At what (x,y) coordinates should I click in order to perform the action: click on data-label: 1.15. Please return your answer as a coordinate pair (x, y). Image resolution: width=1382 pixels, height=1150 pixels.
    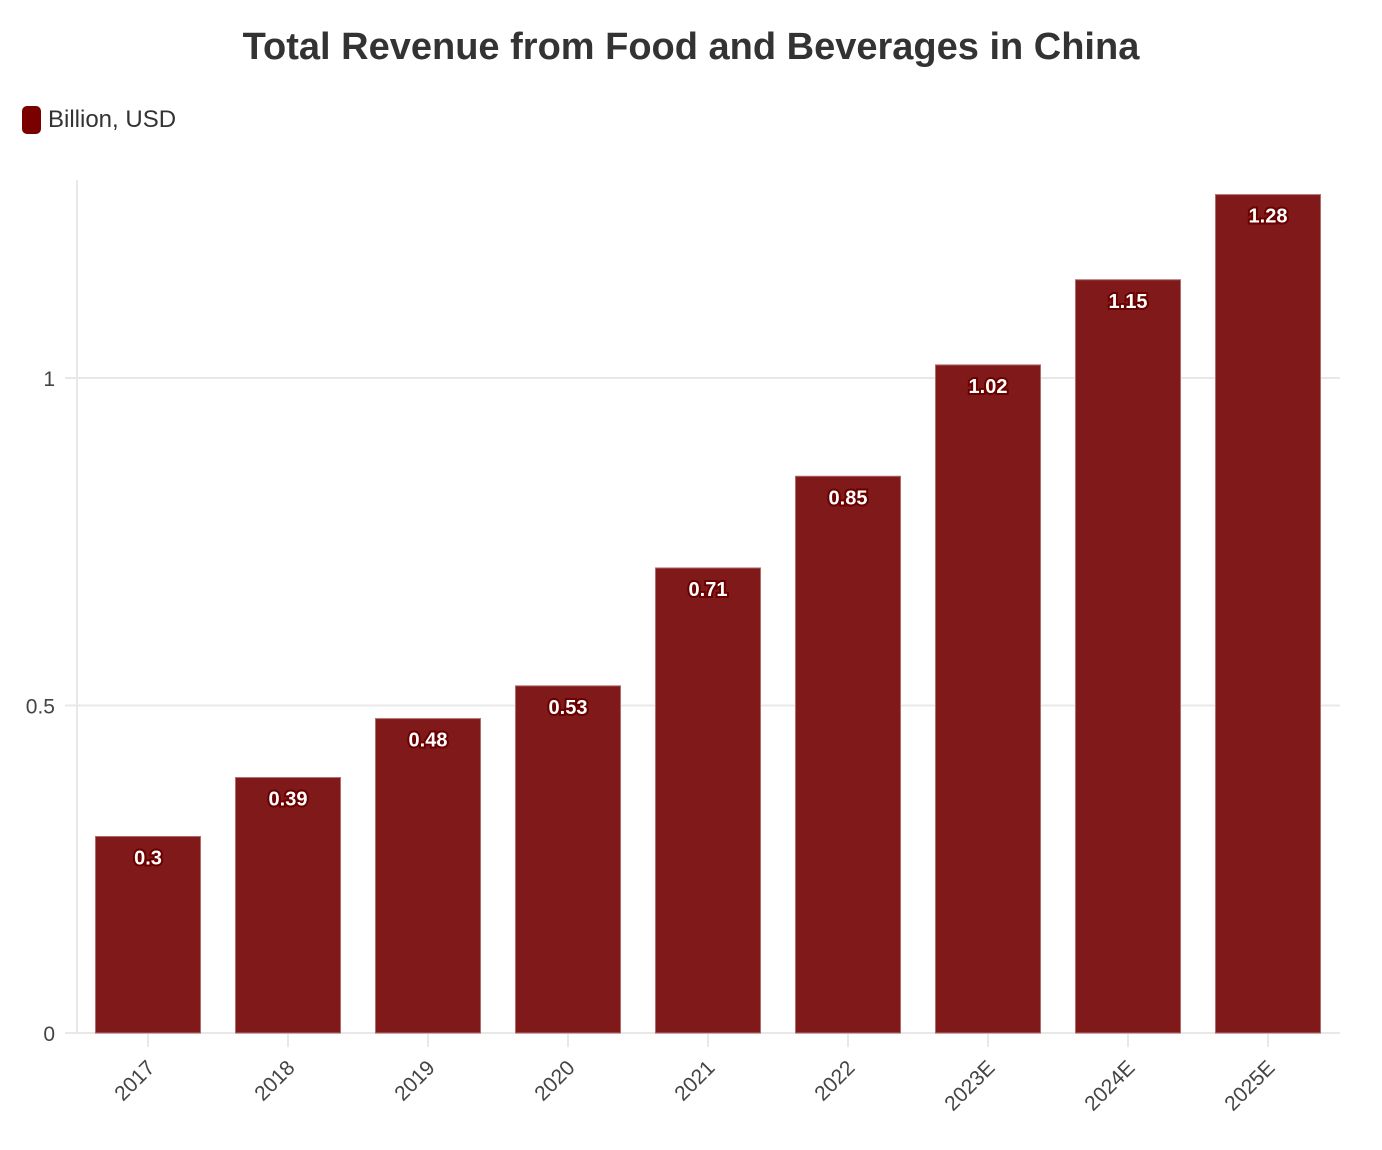
    Looking at the image, I should click on (1128, 302).